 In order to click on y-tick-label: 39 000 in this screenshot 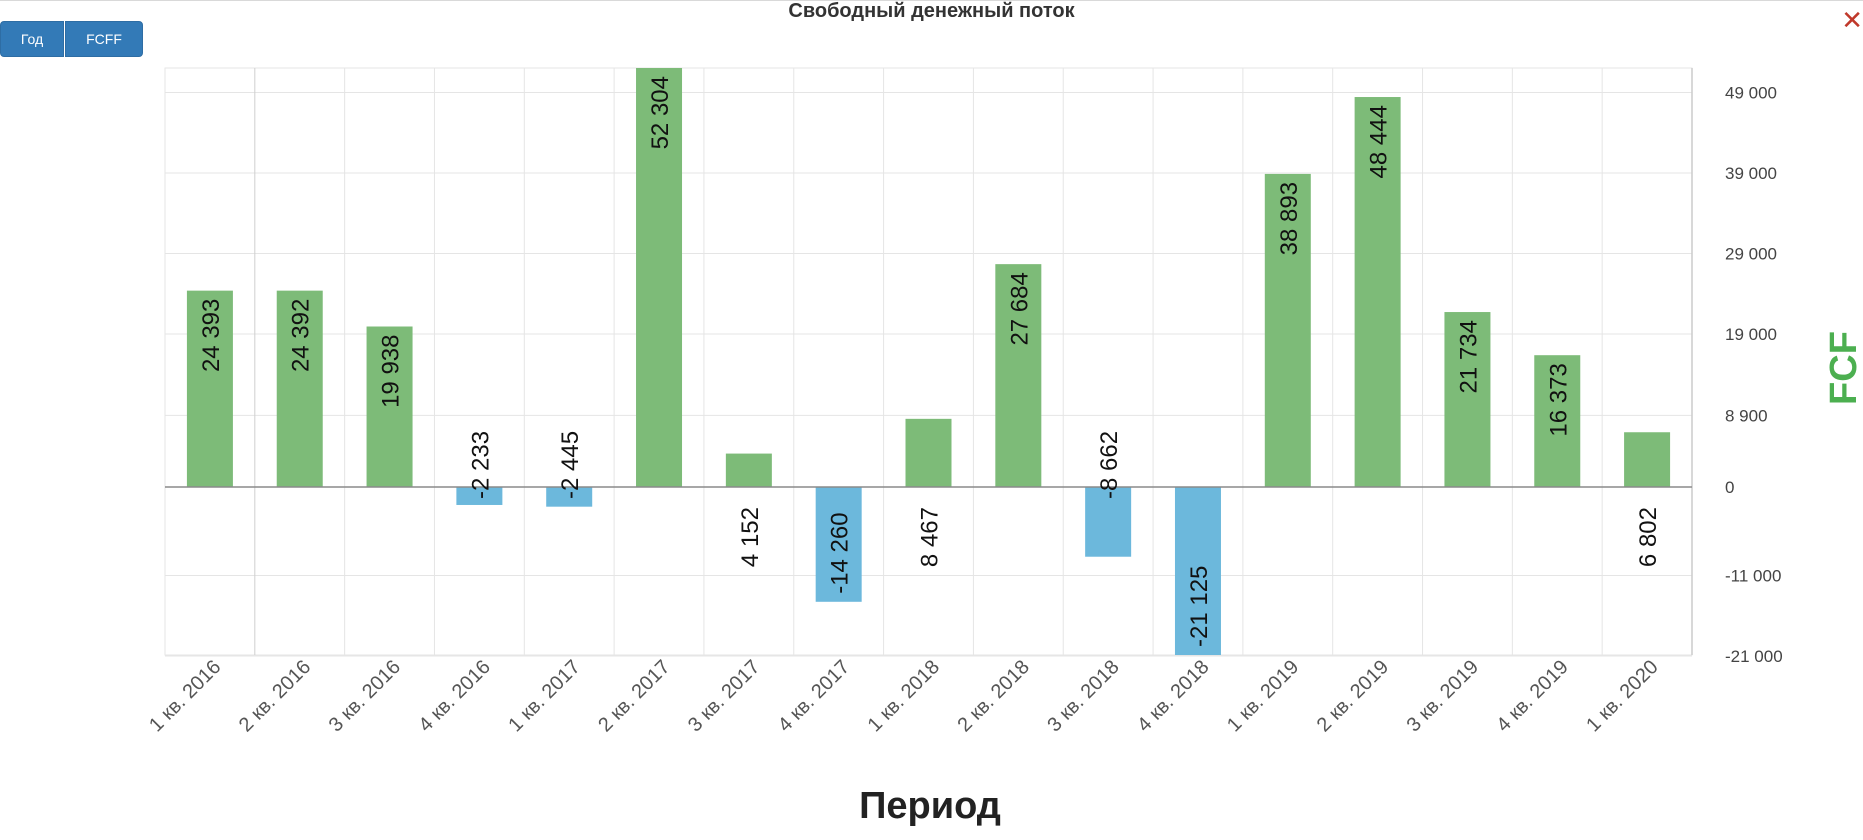, I will do `click(1751, 173)`.